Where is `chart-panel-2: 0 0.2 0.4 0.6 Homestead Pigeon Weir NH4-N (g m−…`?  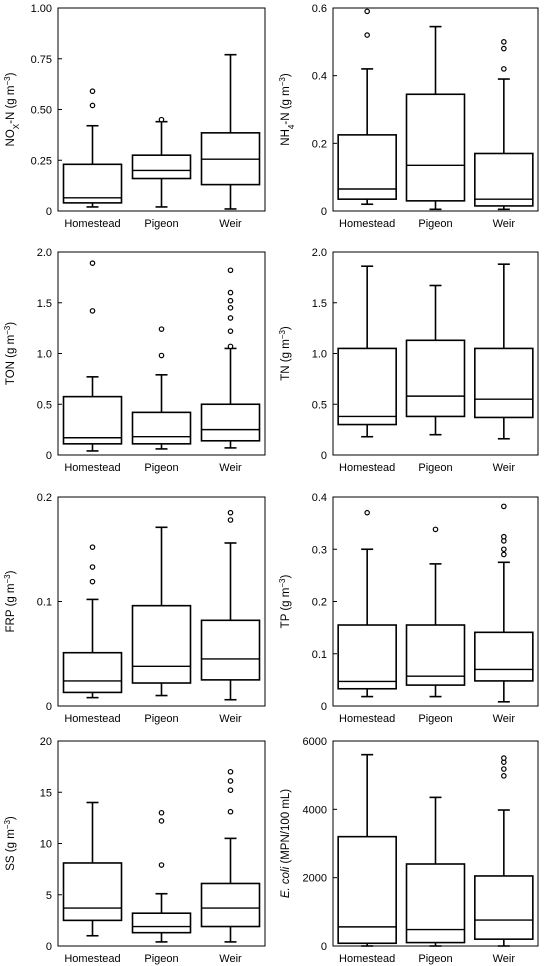
chart-panel-2: 0 0.2 0.4 0.6 Homestead Pigeon Weir NH4-N (g m−… is located at coordinates (408, 116).